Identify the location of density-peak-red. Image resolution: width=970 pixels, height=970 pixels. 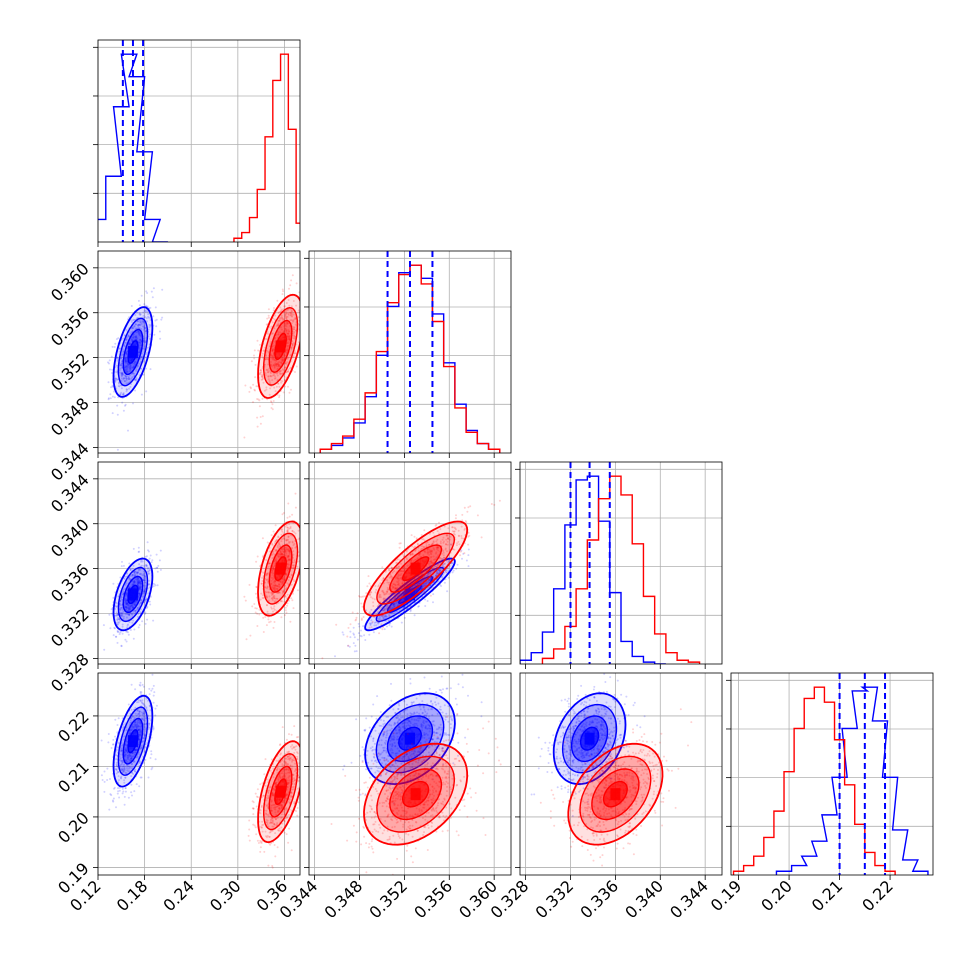
(280, 568).